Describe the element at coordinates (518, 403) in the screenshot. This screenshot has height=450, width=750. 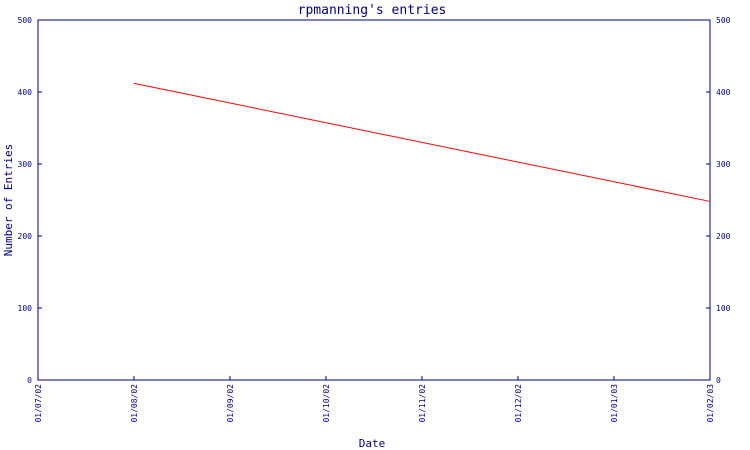
I see `x-tick-label: 01/12/02` at that location.